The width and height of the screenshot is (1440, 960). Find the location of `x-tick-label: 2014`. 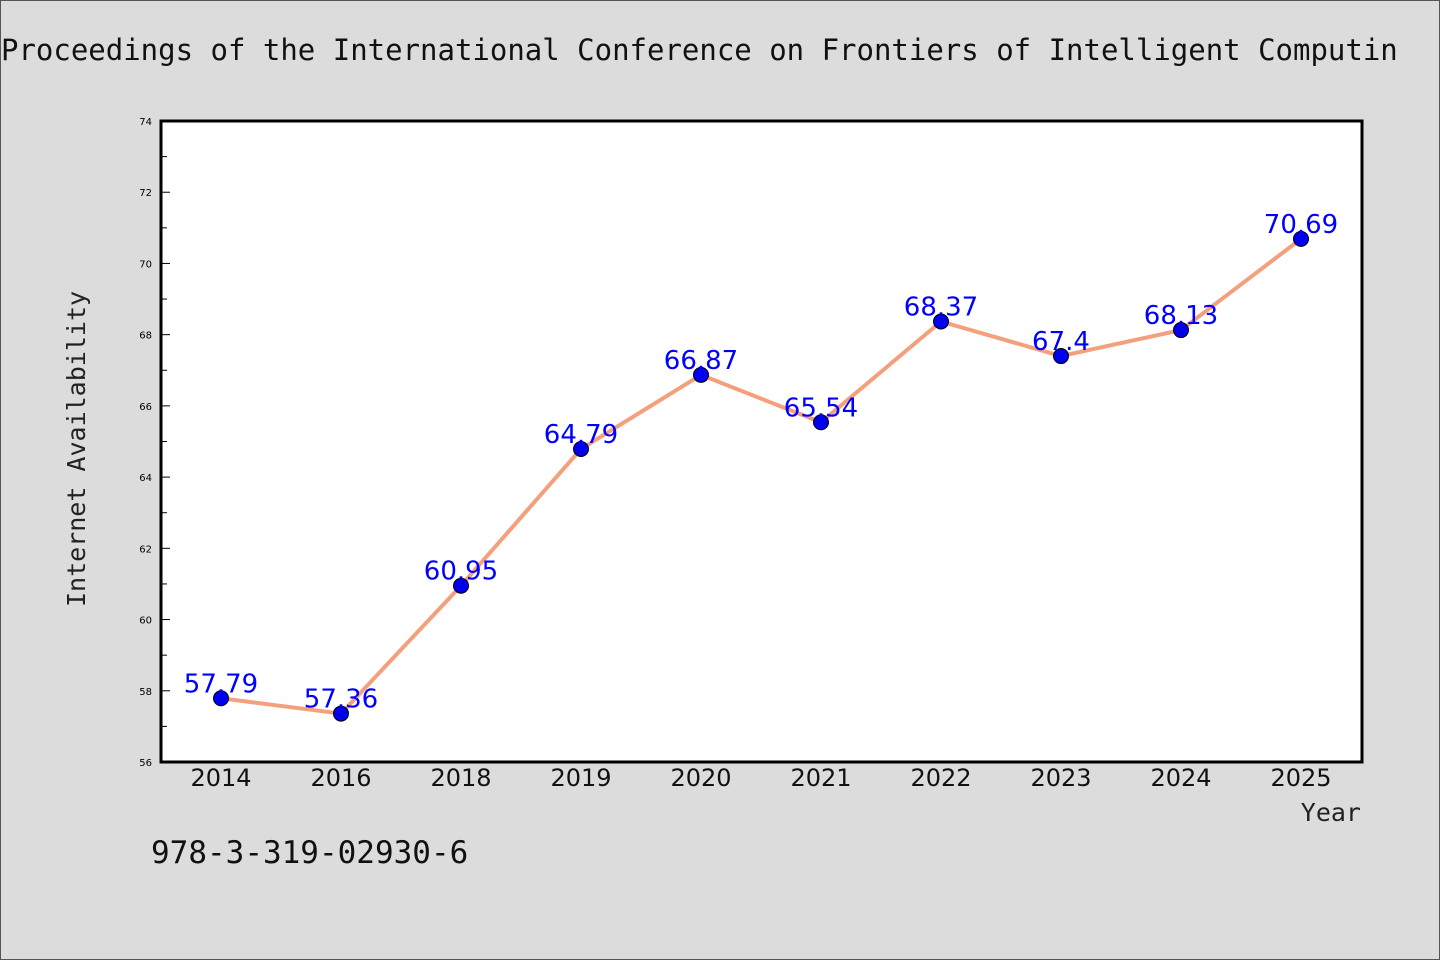

x-tick-label: 2014 is located at coordinates (220, 778).